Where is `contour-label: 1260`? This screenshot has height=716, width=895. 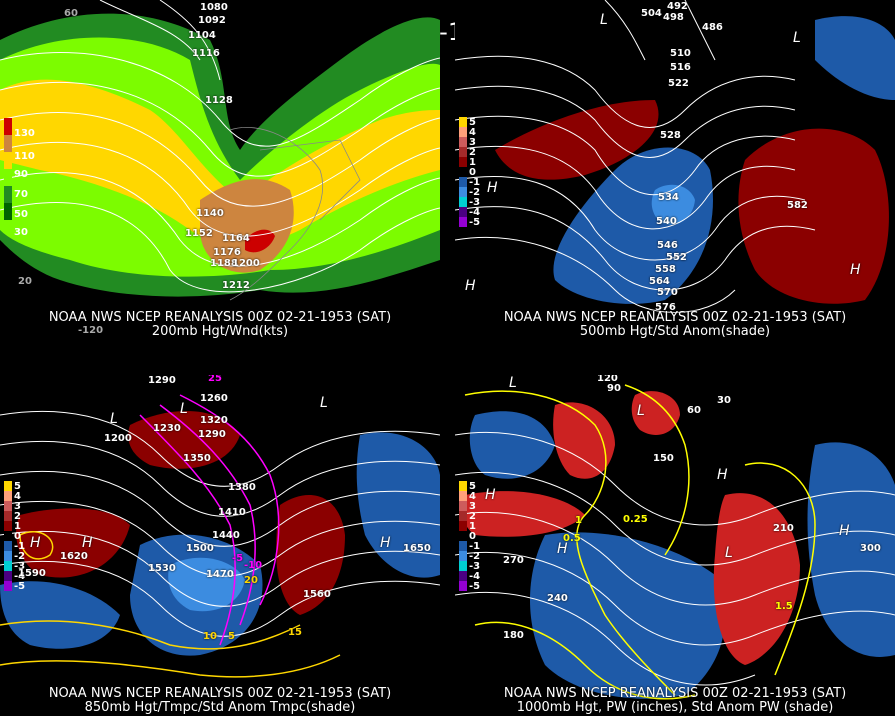 contour-label: 1260 is located at coordinates (214, 398).